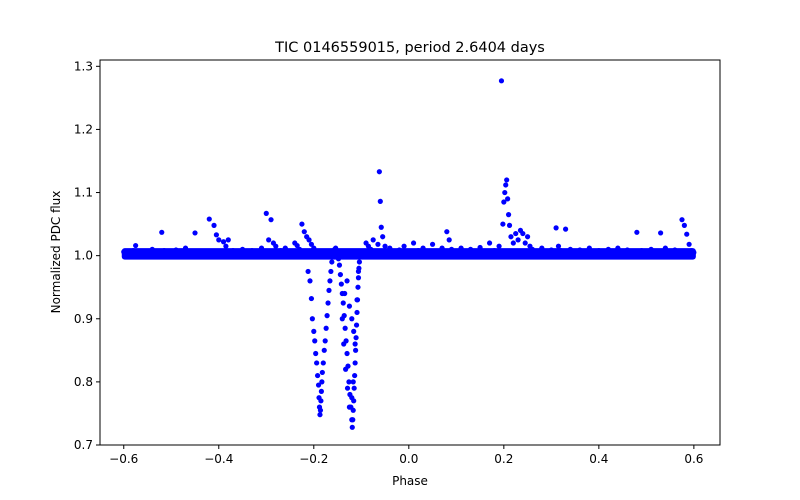  I want to click on y-tick-label: 1.3, so click(83, 66).